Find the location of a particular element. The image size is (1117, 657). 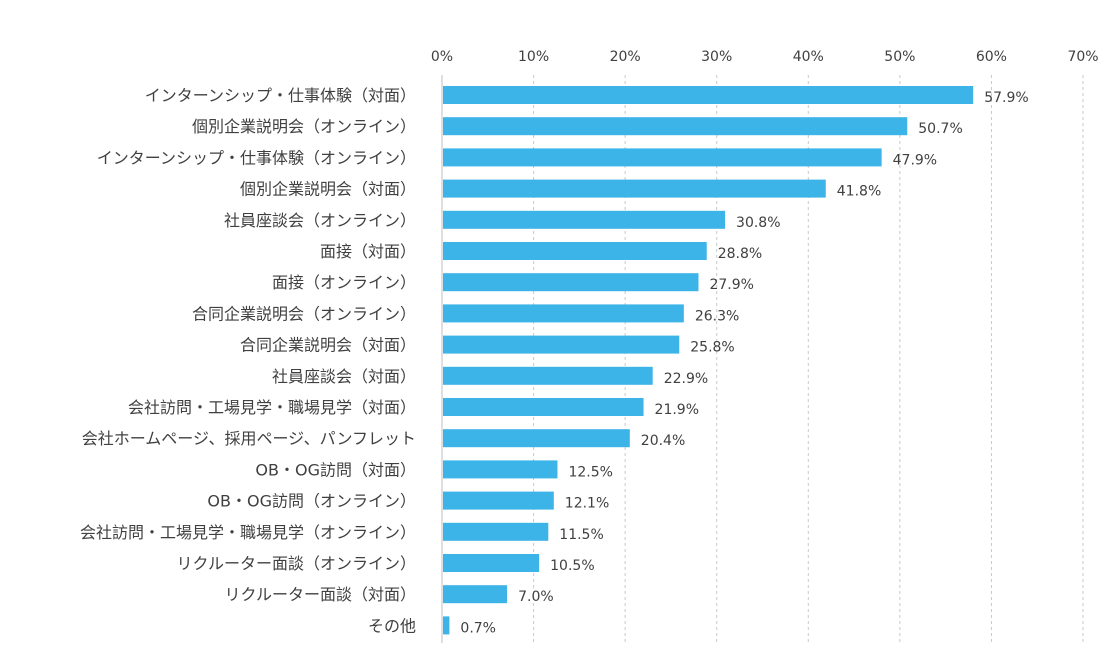

category-label: インターンシップ・仕事体験（対面） is located at coordinates (280, 95).